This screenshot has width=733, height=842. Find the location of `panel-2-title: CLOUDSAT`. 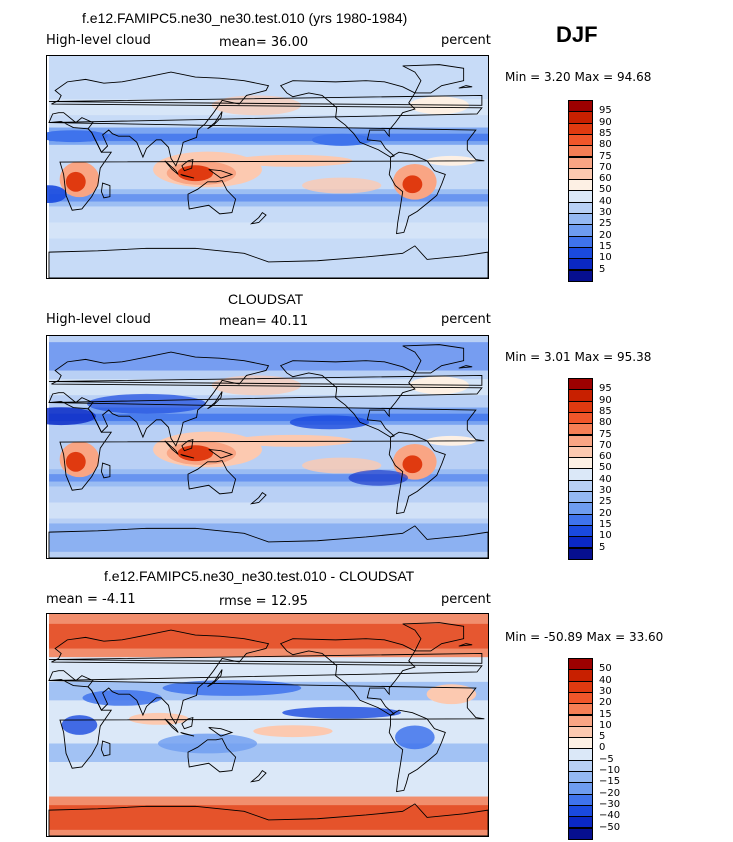

panel-2-title: CLOUDSAT is located at coordinates (266, 299).